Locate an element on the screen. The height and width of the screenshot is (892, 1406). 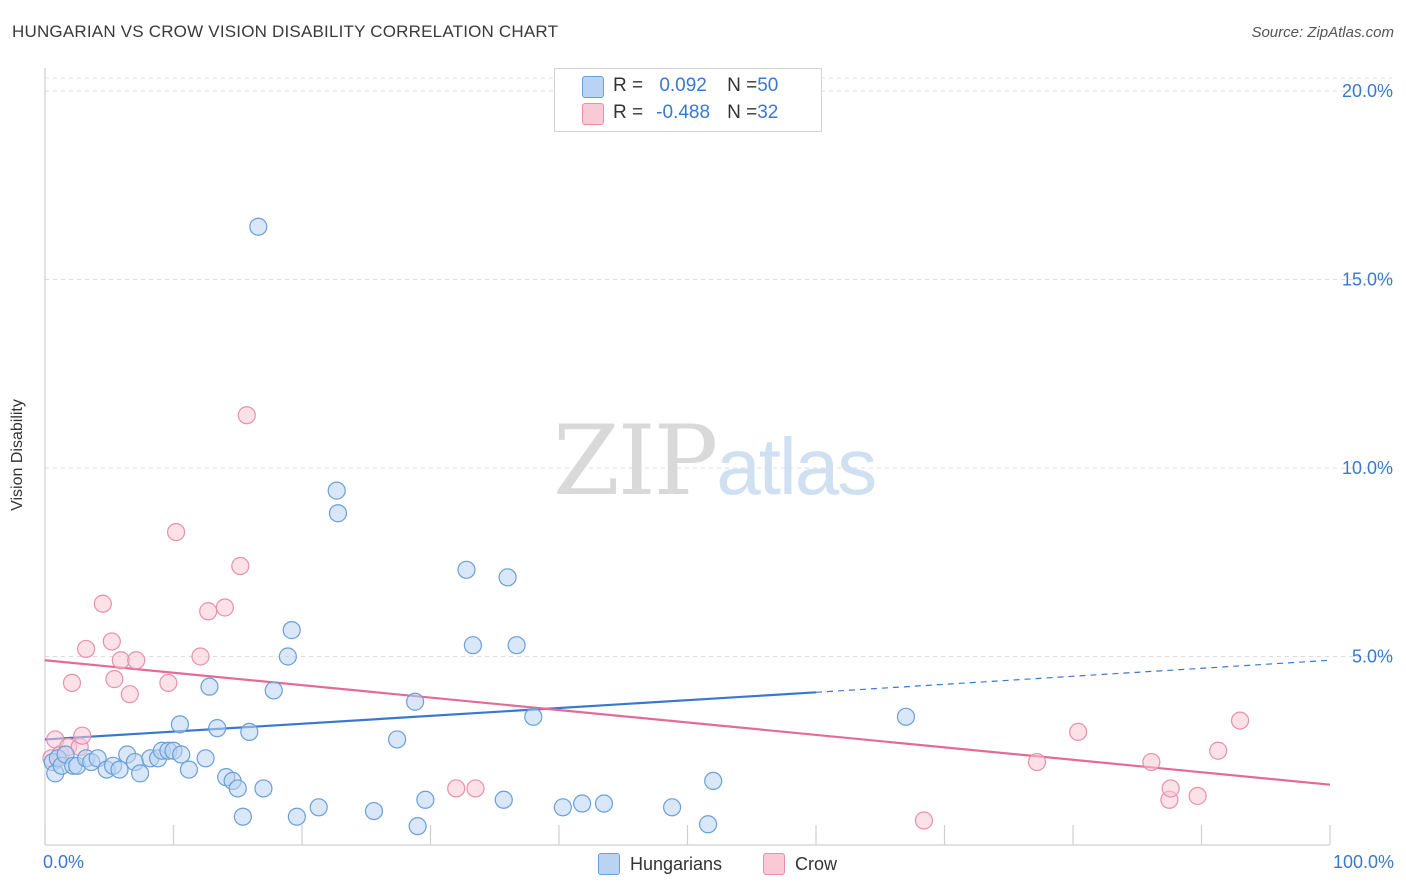
legend-n-value: 32 is located at coordinates (768, 112).